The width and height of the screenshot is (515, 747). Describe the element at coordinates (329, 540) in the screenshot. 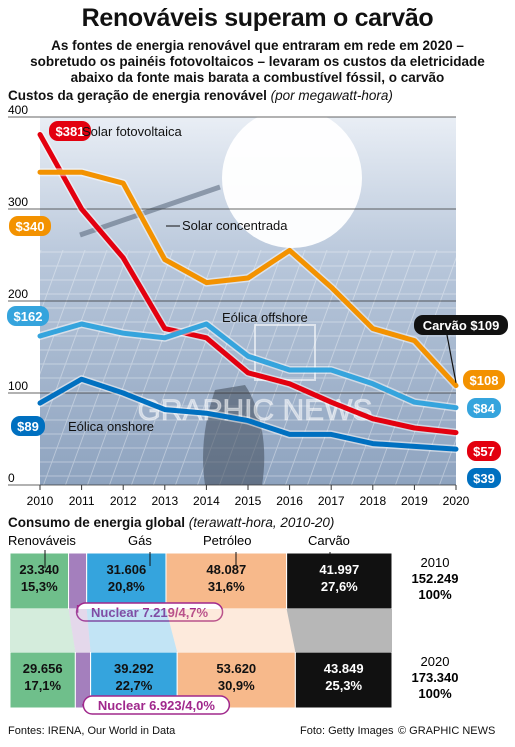

I see `bar-category-label: Carvão` at that location.